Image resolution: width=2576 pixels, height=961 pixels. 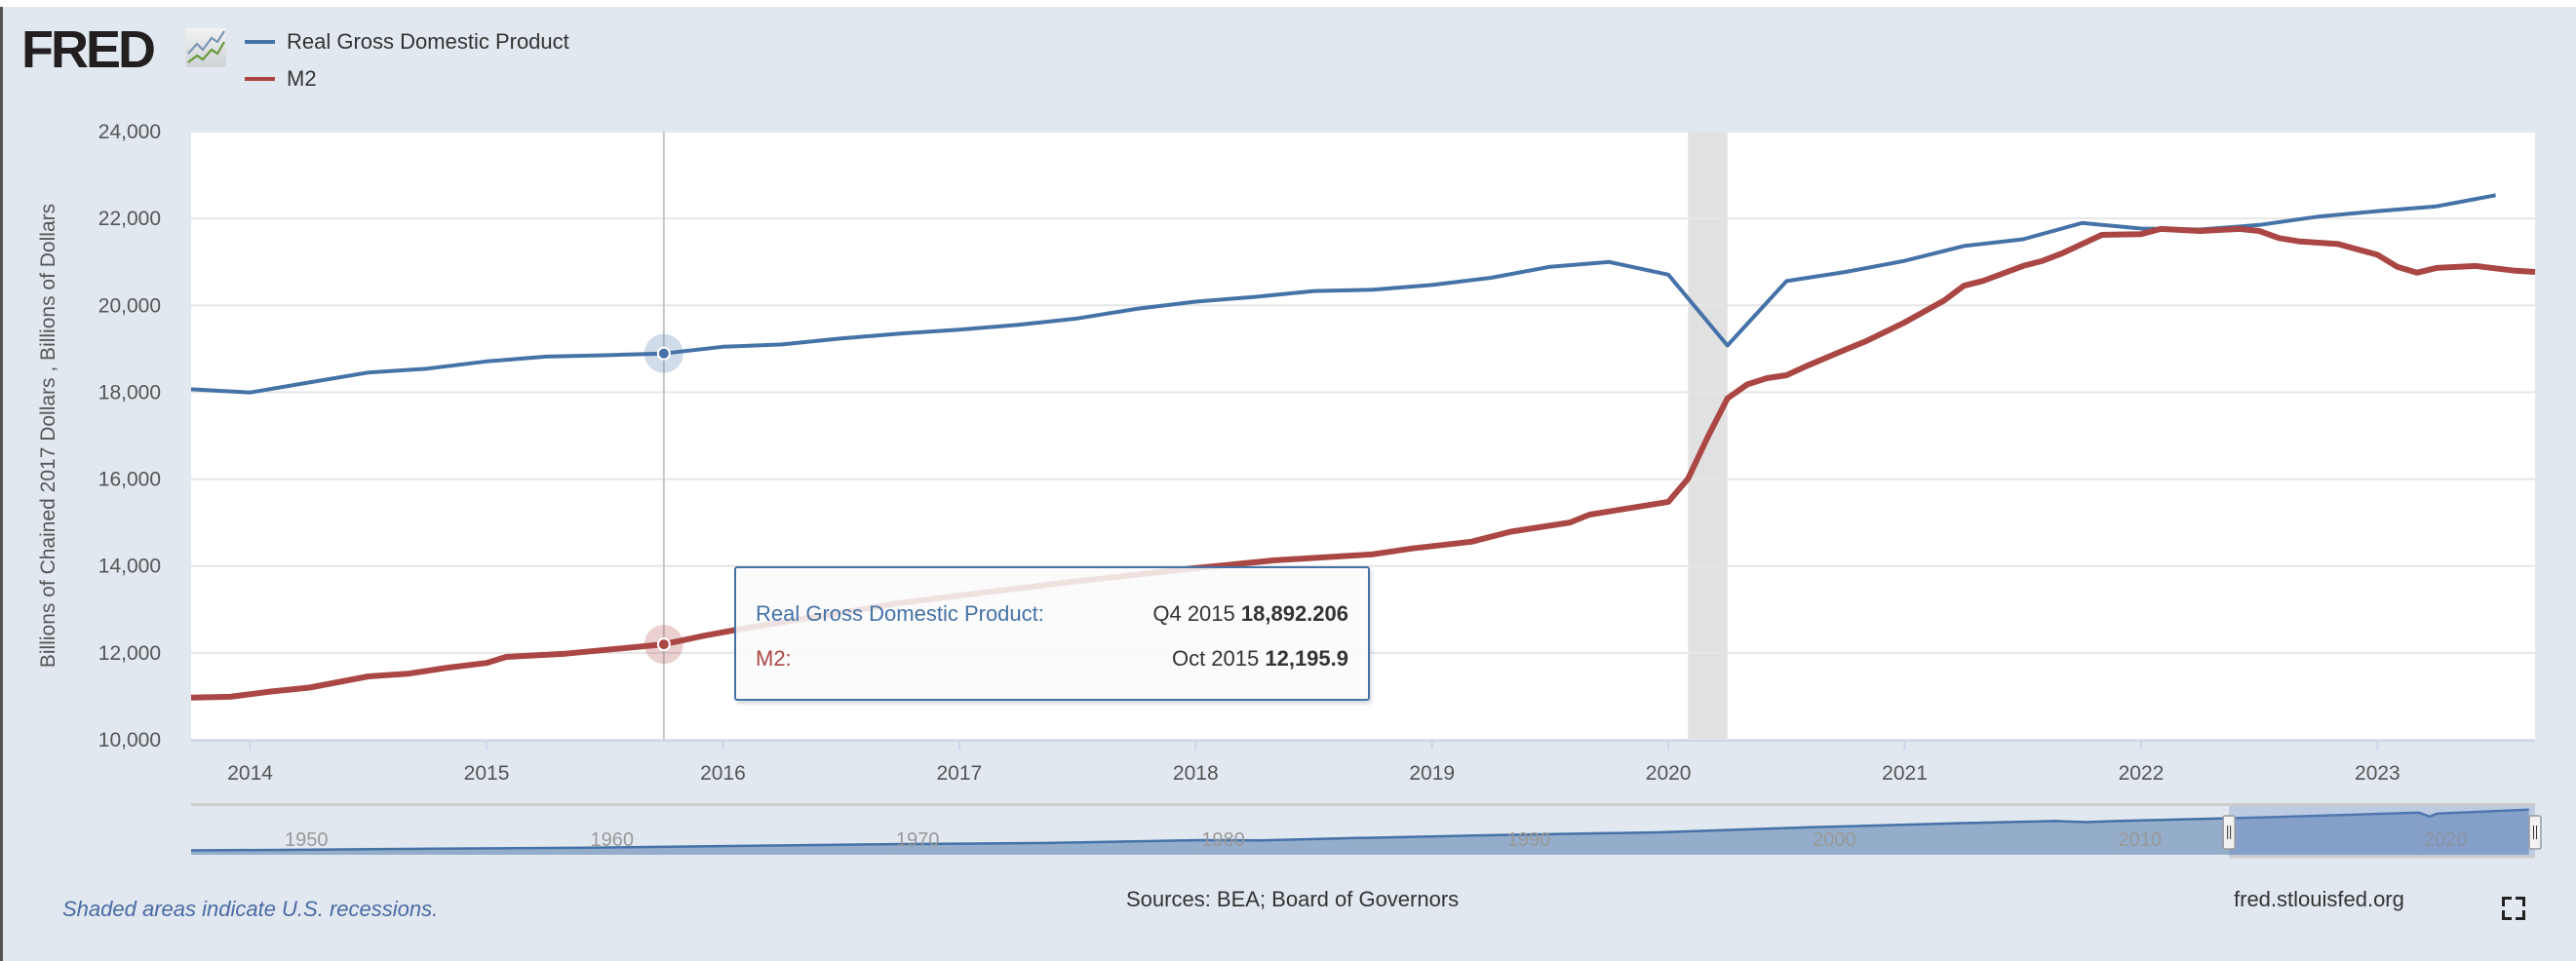 What do you see at coordinates (281, 79) in the screenshot?
I see `legend-item-m2: M2` at bounding box center [281, 79].